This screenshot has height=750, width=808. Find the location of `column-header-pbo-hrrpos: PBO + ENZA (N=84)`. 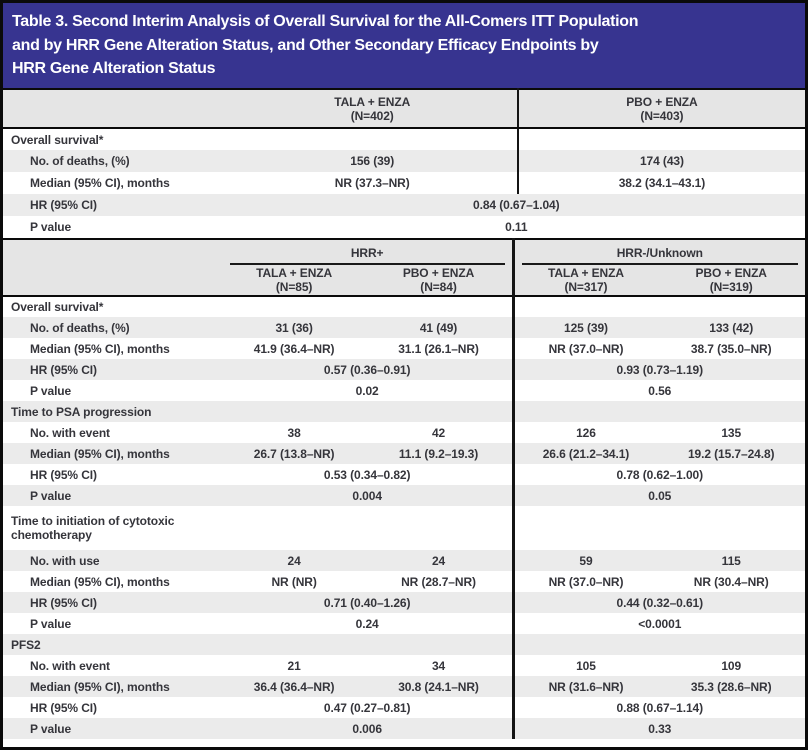

column-header-pbo-hrrpos: PBO + ENZA (N=84) is located at coordinates (439, 281).